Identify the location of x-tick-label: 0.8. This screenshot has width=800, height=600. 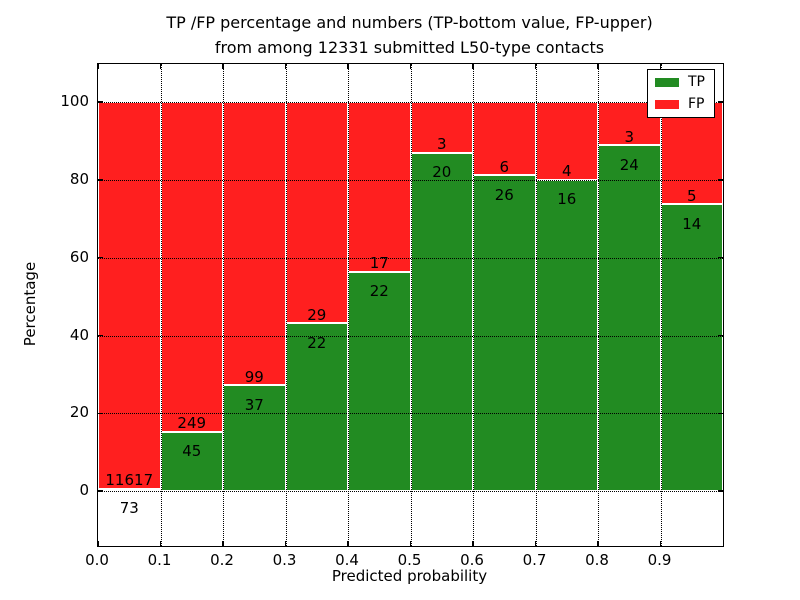
(597, 560).